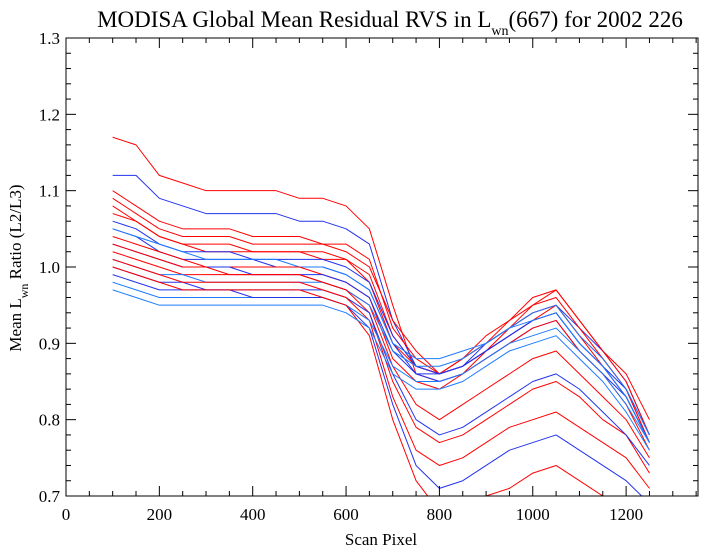 Image resolution: width=709 pixels, height=556 pixels. I want to click on y-tick-label: 0.9, so click(49, 343).